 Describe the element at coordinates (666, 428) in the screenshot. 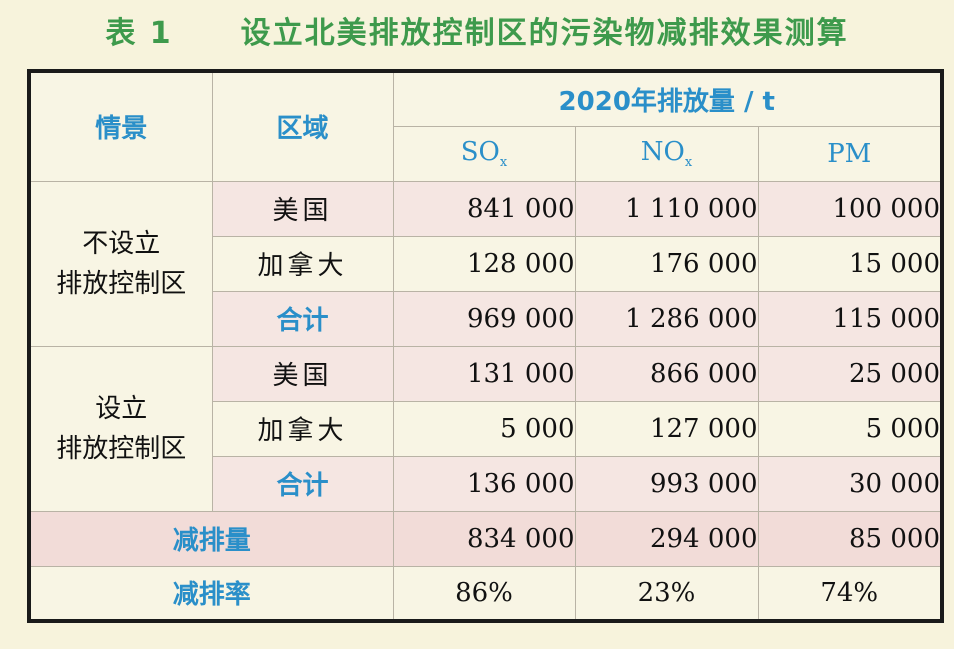

I see `no-cell: 127 000` at that location.